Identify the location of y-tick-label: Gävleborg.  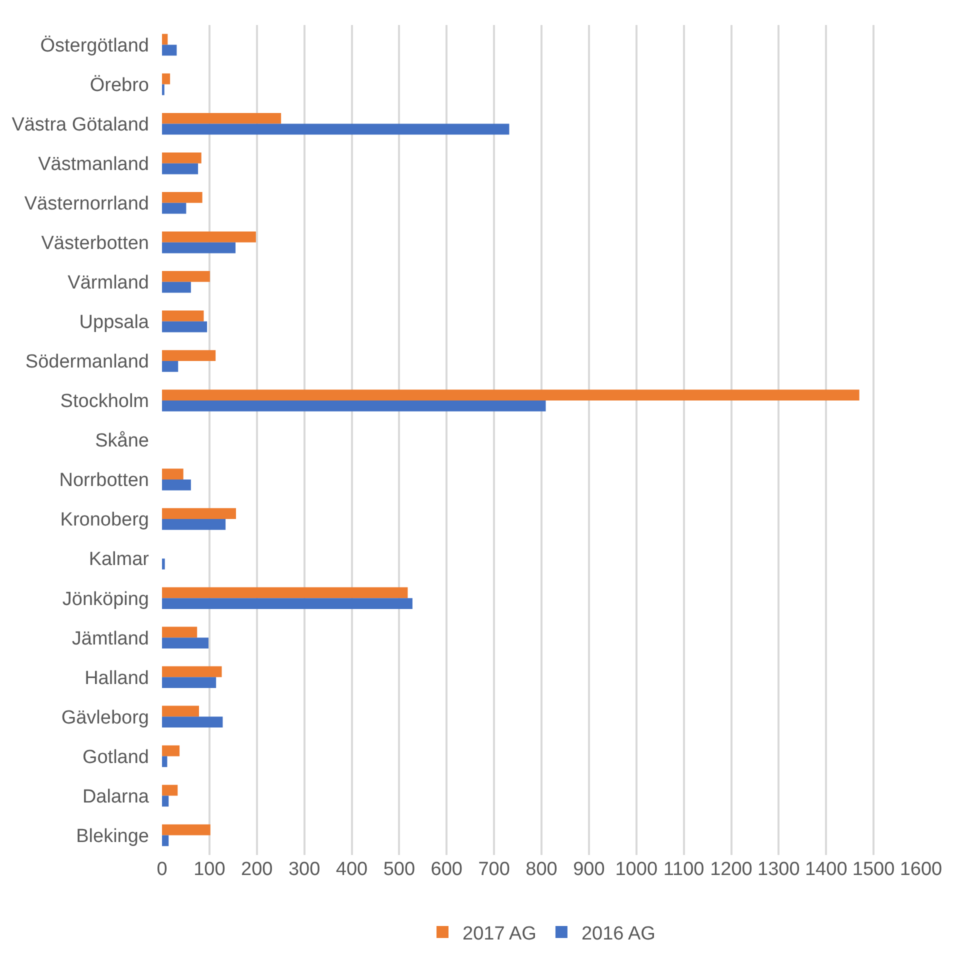
(105, 717).